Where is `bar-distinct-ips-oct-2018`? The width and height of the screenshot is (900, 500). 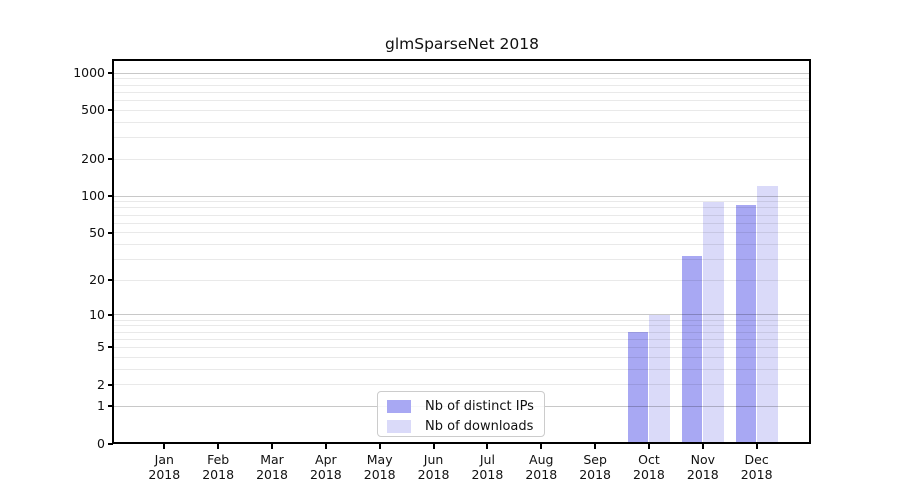
bar-distinct-ips-oct-2018 is located at coordinates (638, 387).